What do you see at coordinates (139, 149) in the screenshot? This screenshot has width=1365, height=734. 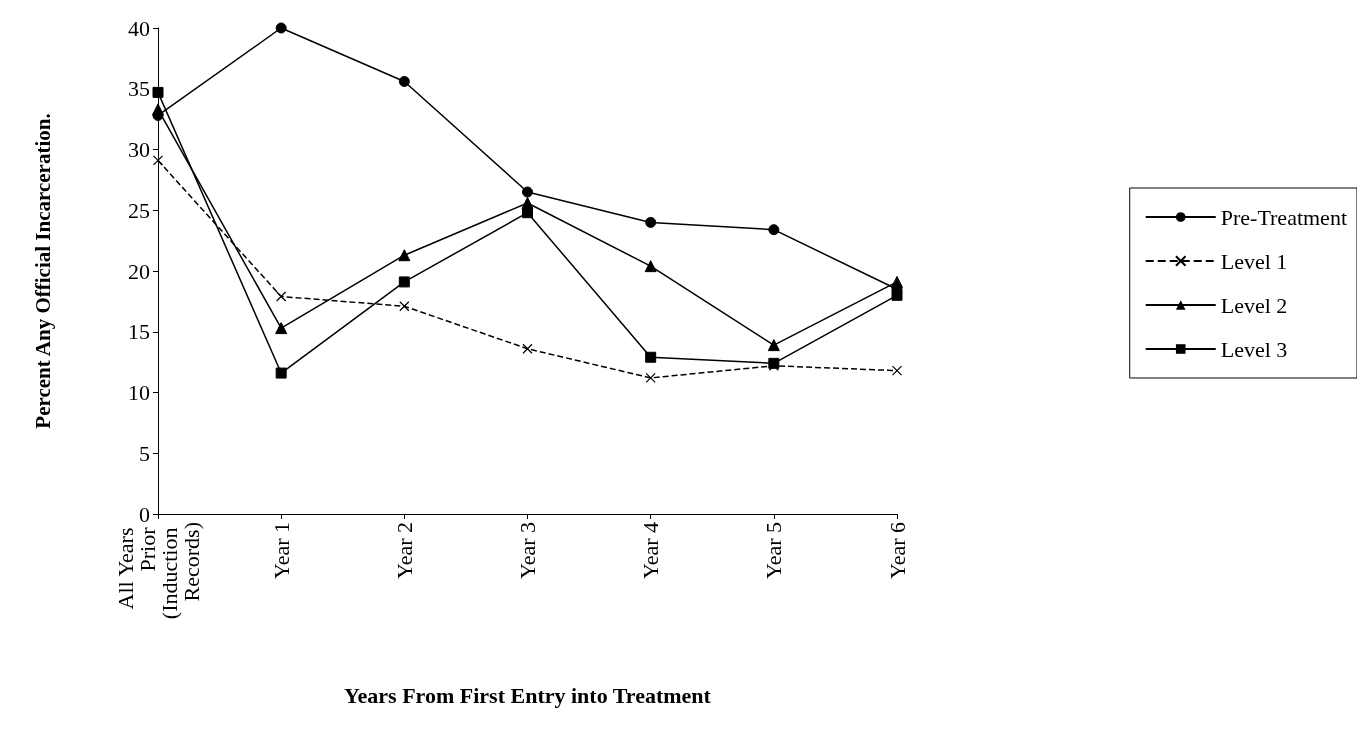 I see `y-tick-label: 30` at bounding box center [139, 149].